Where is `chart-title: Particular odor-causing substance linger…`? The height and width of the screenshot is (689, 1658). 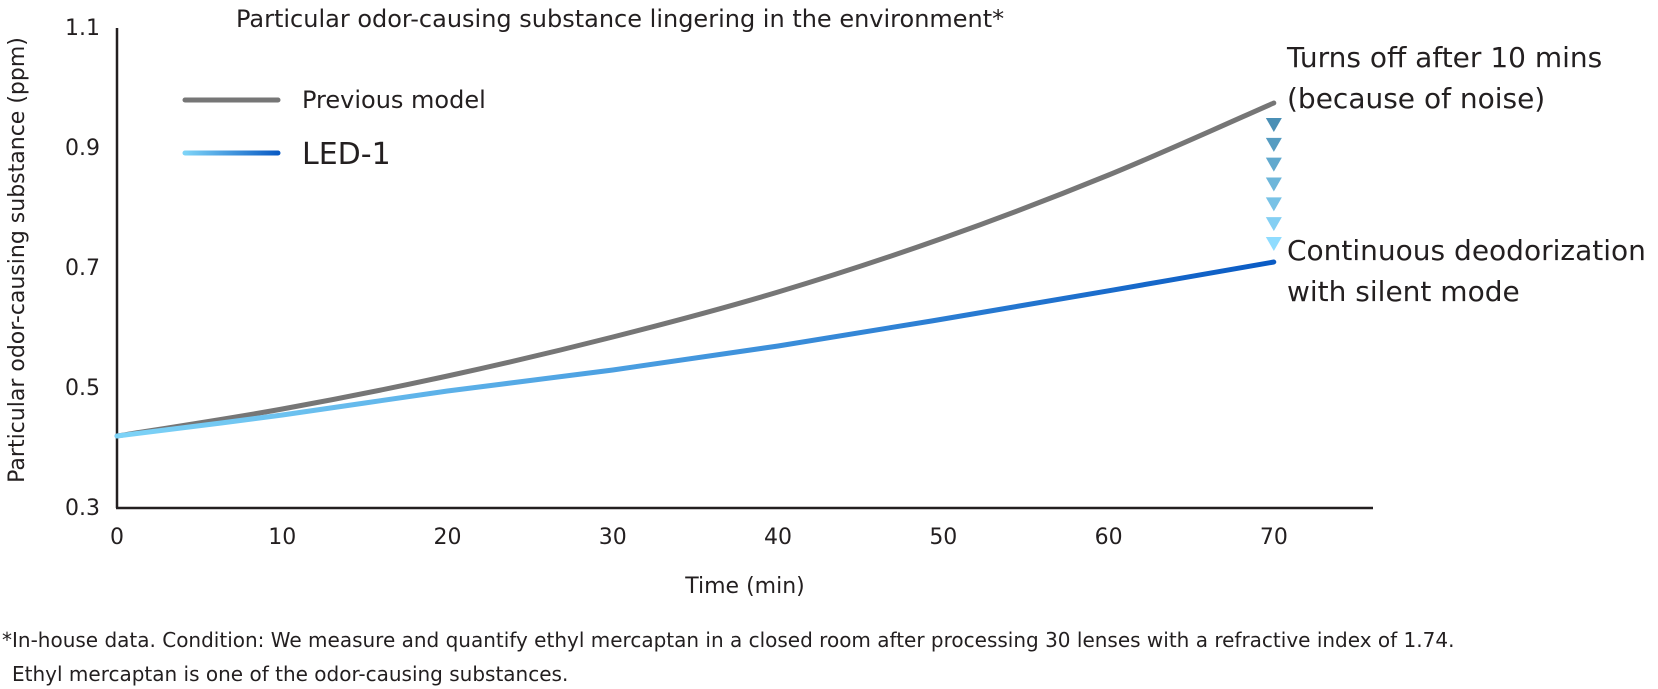
chart-title: Particular odor-causing substance linger… is located at coordinates (620, 19).